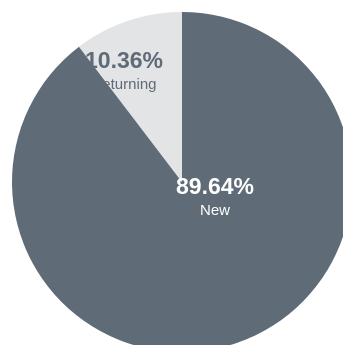  Describe the element at coordinates (124, 60) in the screenshot. I see `slice-value-returning: 10.36%` at that location.